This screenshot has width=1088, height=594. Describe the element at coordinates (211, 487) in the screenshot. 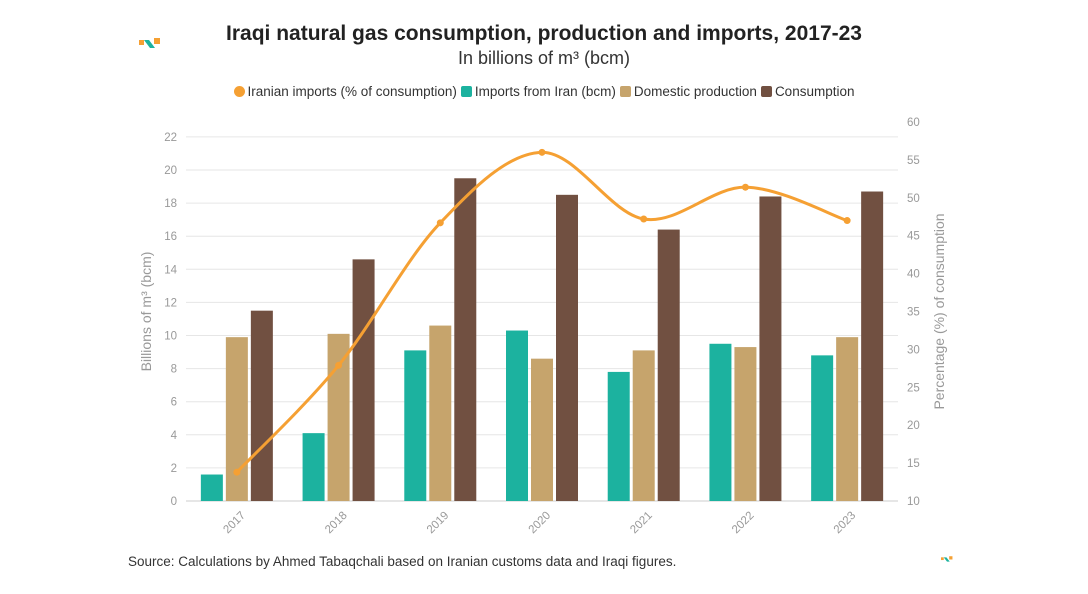

I see `bar-imports-2017` at that location.